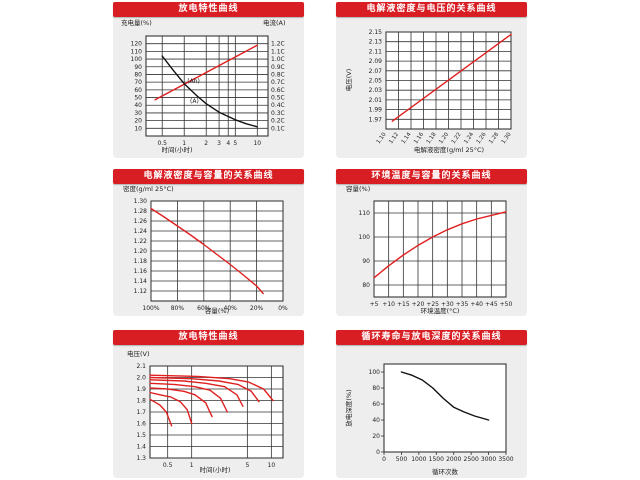 This screenshot has width=640, height=480. Describe the element at coordinates (141, 221) in the screenshot. I see `y-tick-label: 1.26` at that location.